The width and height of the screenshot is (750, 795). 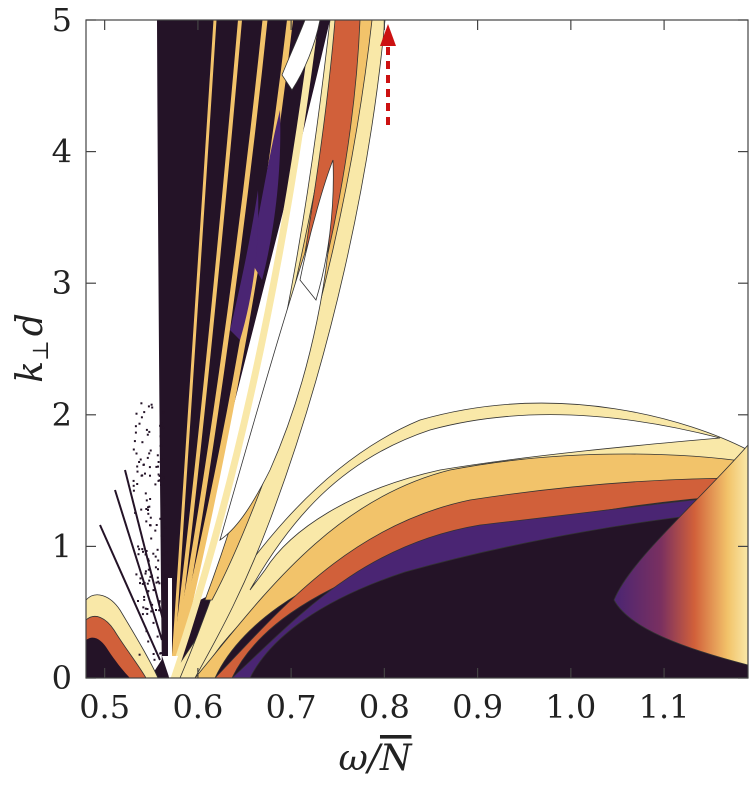 I want to click on speckle-noise, so click(x=151, y=531).